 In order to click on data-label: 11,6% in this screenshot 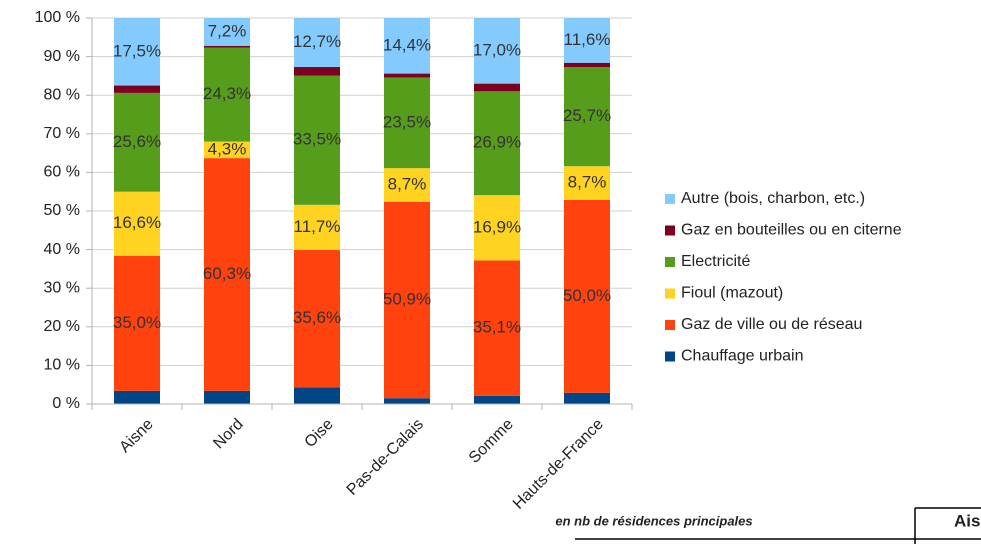, I will do `click(587, 39)`.